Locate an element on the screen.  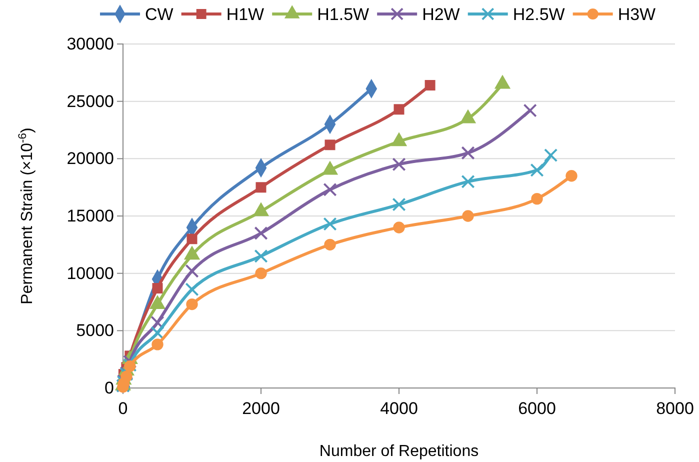
legend-label: H1W is located at coordinates (245, 14).